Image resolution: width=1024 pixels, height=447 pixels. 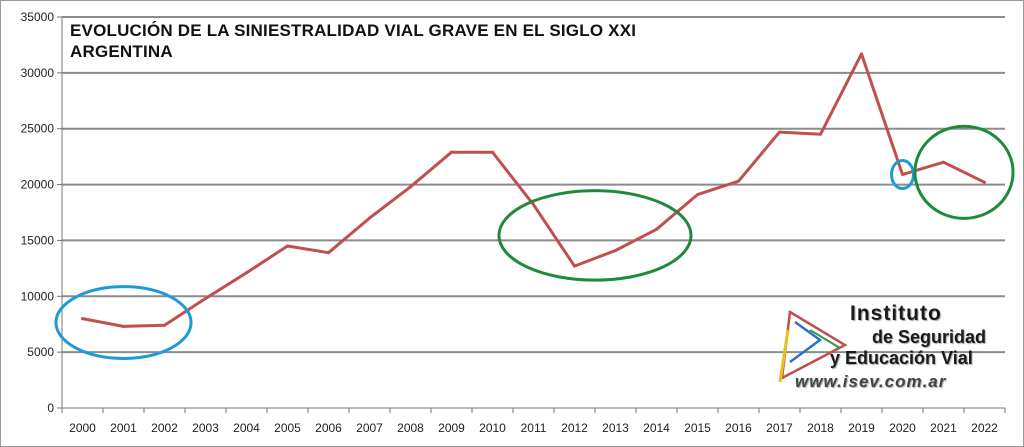 I want to click on y-tick-labels: 0 5000 10000 15000 20000 25000 30000 35000, so click(x=38, y=212).